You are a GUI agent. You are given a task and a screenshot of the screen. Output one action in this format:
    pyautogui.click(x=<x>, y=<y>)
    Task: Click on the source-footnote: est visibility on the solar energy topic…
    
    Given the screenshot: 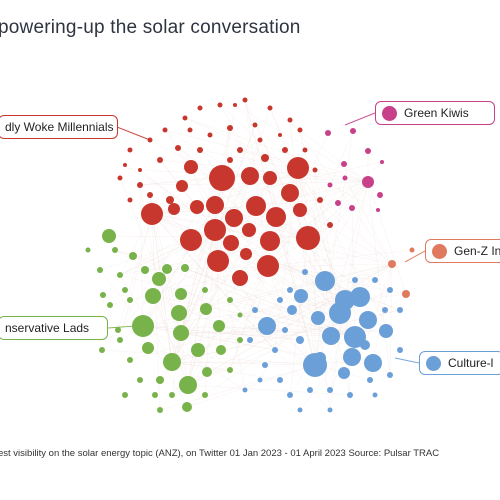 What is the action you would take?
    pyautogui.click(x=220, y=453)
    